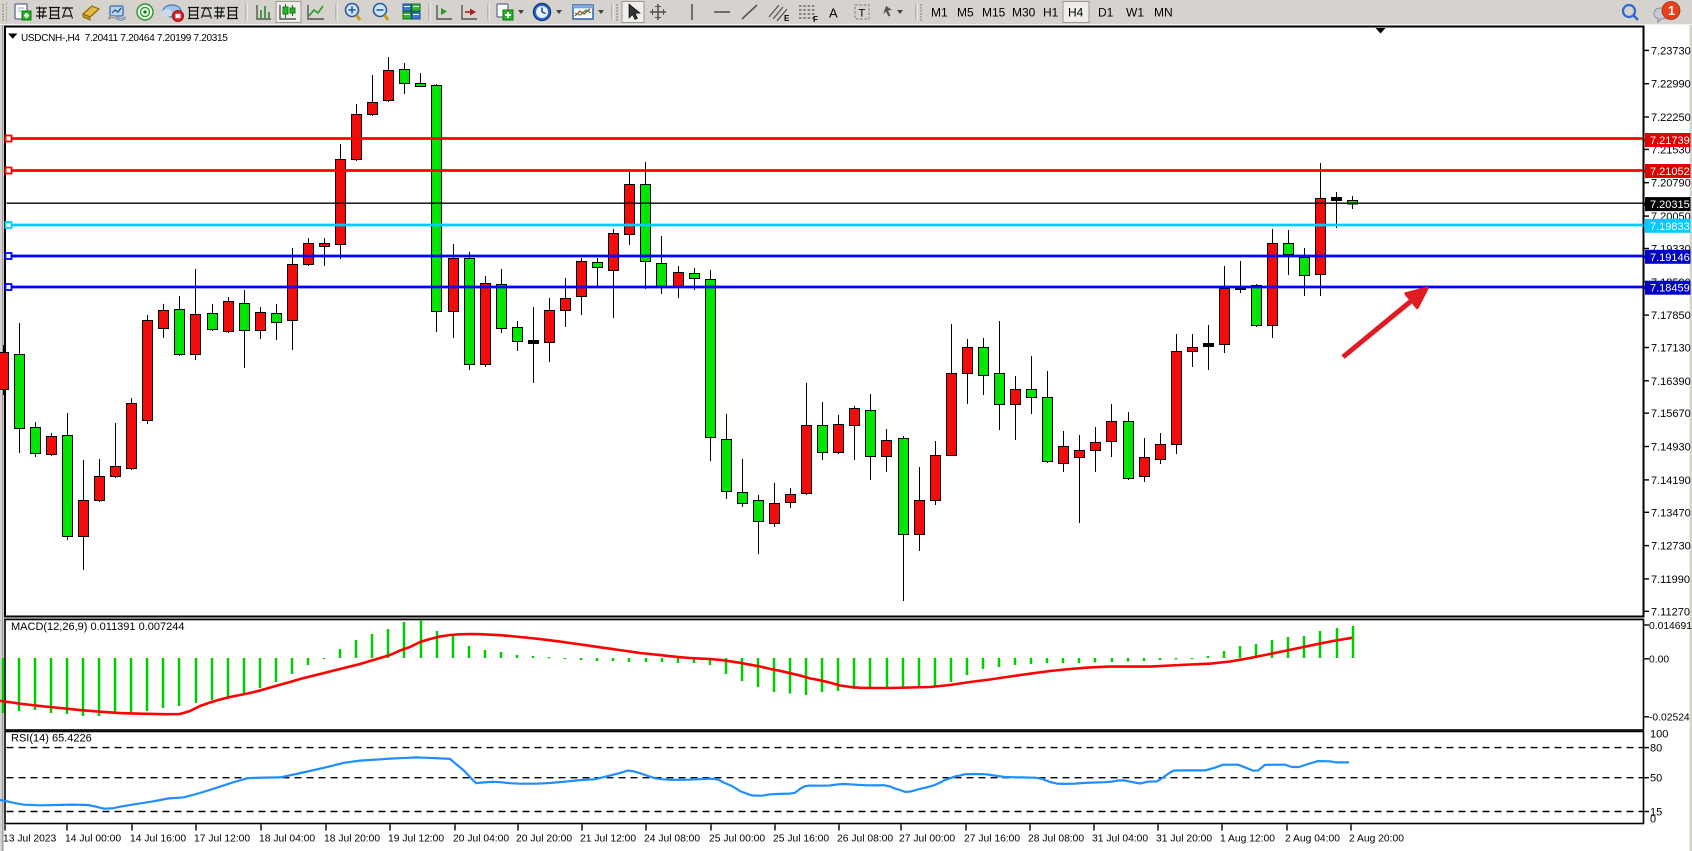  I want to click on svg-text: M15, so click(994, 13).